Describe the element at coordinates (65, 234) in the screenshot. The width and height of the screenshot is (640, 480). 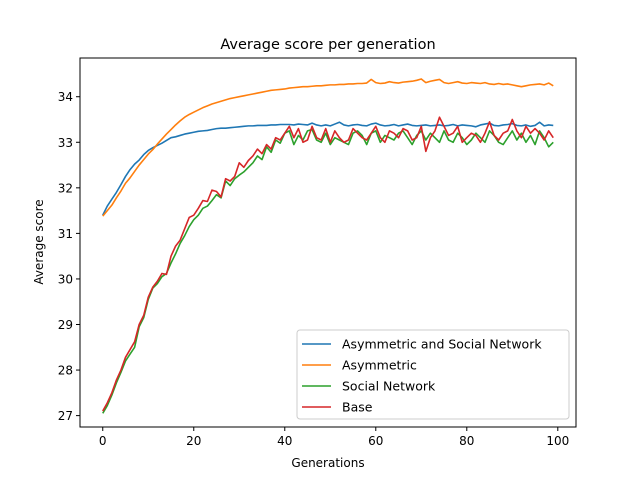
I see `y-tick-label: 31` at that location.